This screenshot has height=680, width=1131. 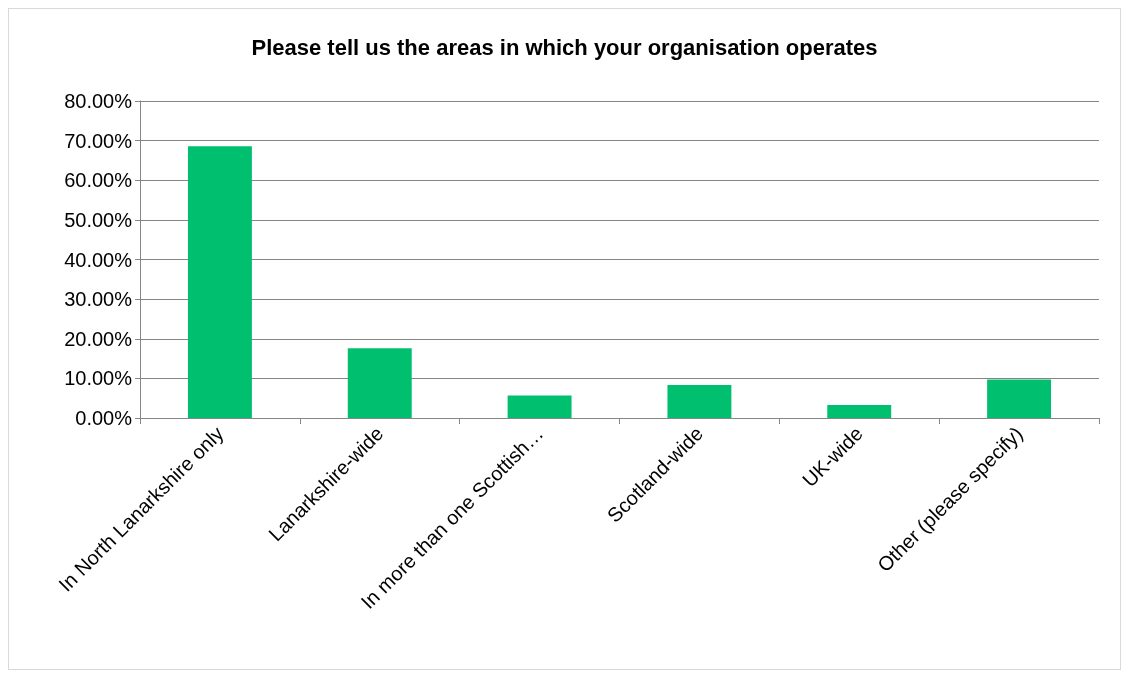 What do you see at coordinates (98, 140) in the screenshot?
I see `y-tick-label: 70.00%` at bounding box center [98, 140].